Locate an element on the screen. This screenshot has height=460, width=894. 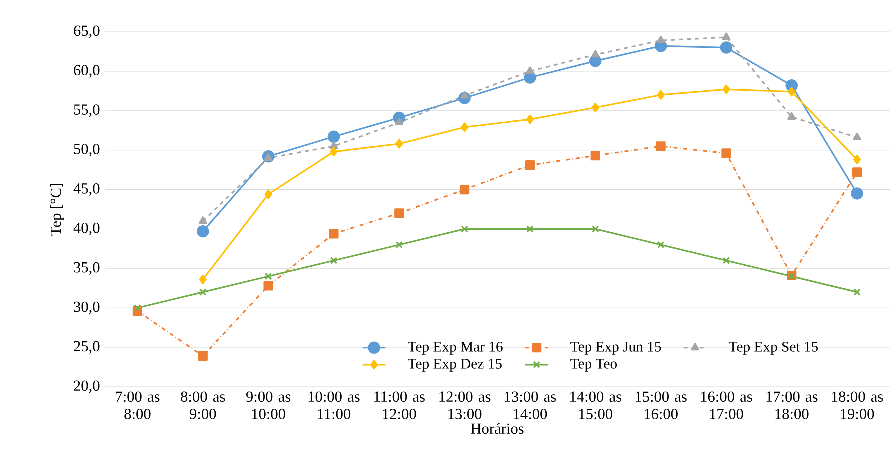
y-tick-label: 20,0 is located at coordinates (87, 387).